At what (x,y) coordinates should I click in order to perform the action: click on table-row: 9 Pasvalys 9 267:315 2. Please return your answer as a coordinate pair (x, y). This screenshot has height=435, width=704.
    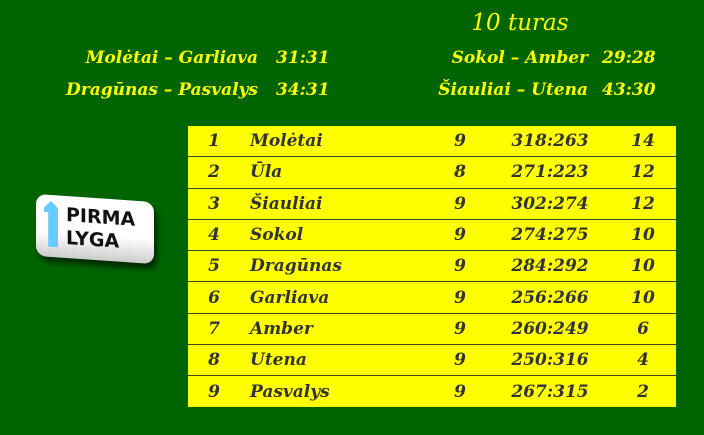
    Looking at the image, I should click on (432, 391).